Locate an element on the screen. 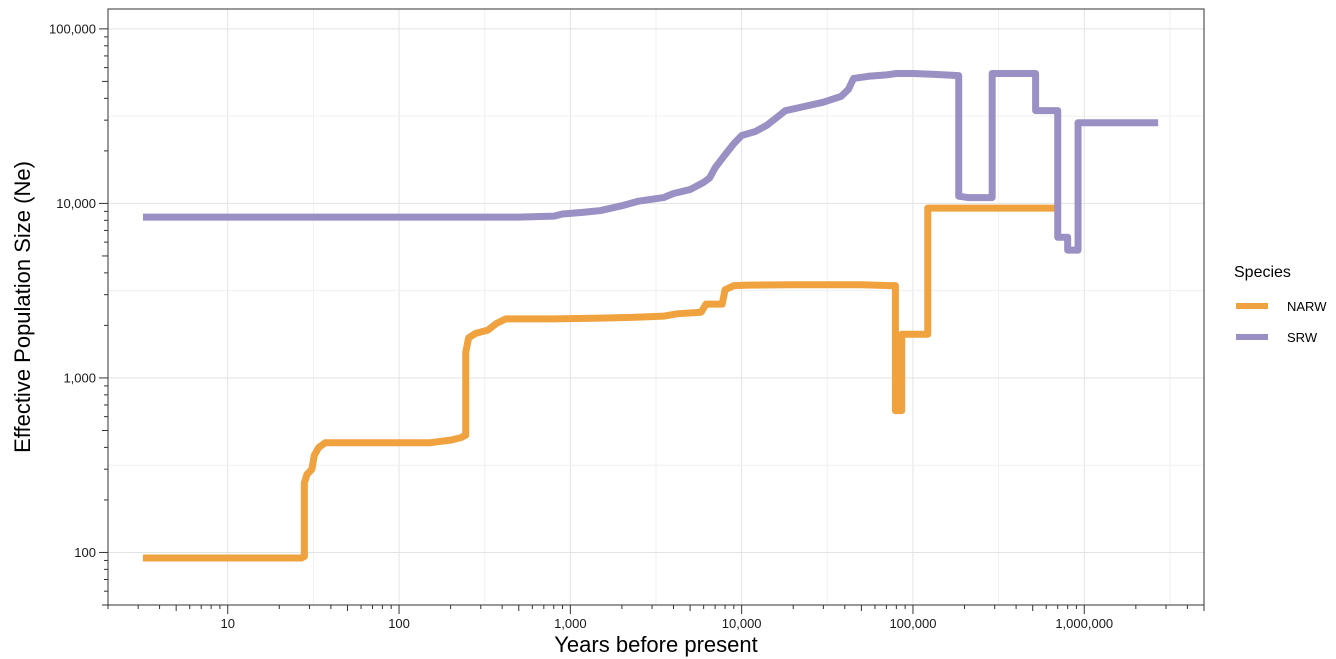  x-tick-label: 10 is located at coordinates (228, 623).